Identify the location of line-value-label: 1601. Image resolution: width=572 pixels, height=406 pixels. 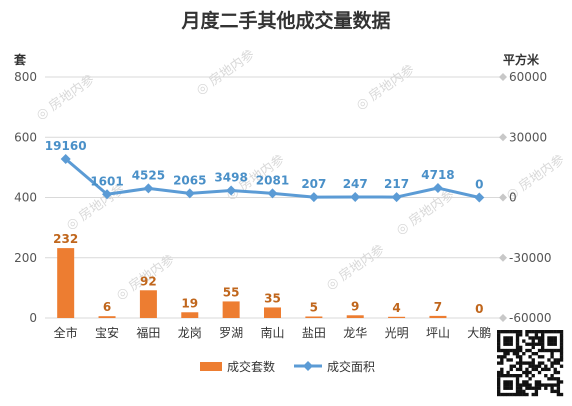
(106, 181).